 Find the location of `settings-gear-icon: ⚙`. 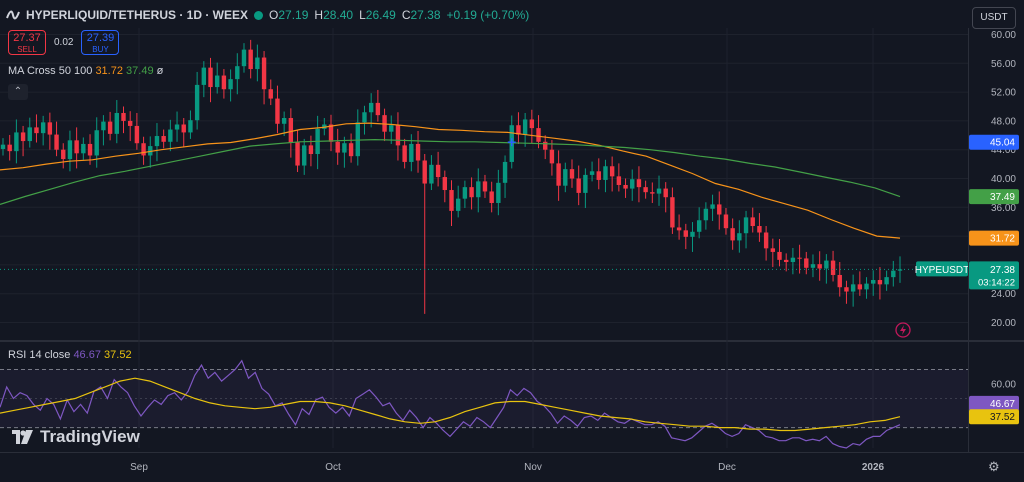

settings-gear-icon: ⚙ is located at coordinates (994, 466).